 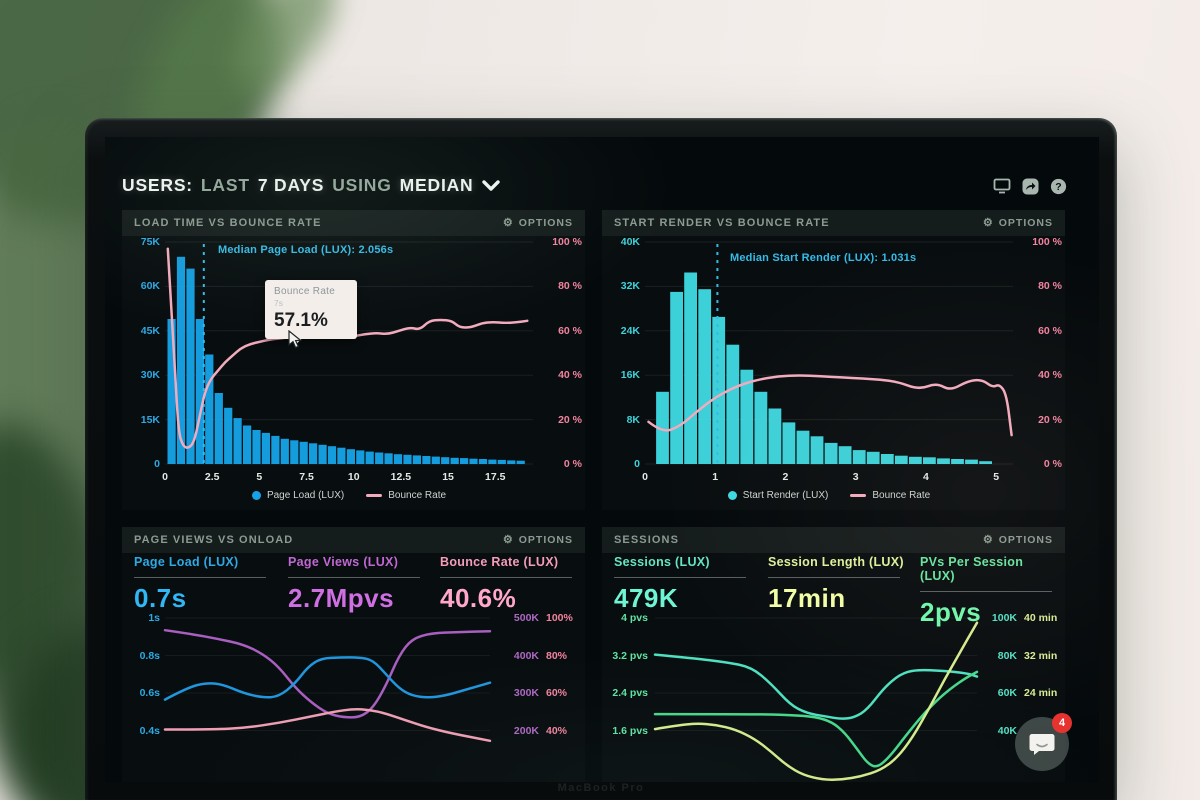 What do you see at coordinates (572, 463) in the screenshot?
I see `axis-tick-label: 0 %` at bounding box center [572, 463].